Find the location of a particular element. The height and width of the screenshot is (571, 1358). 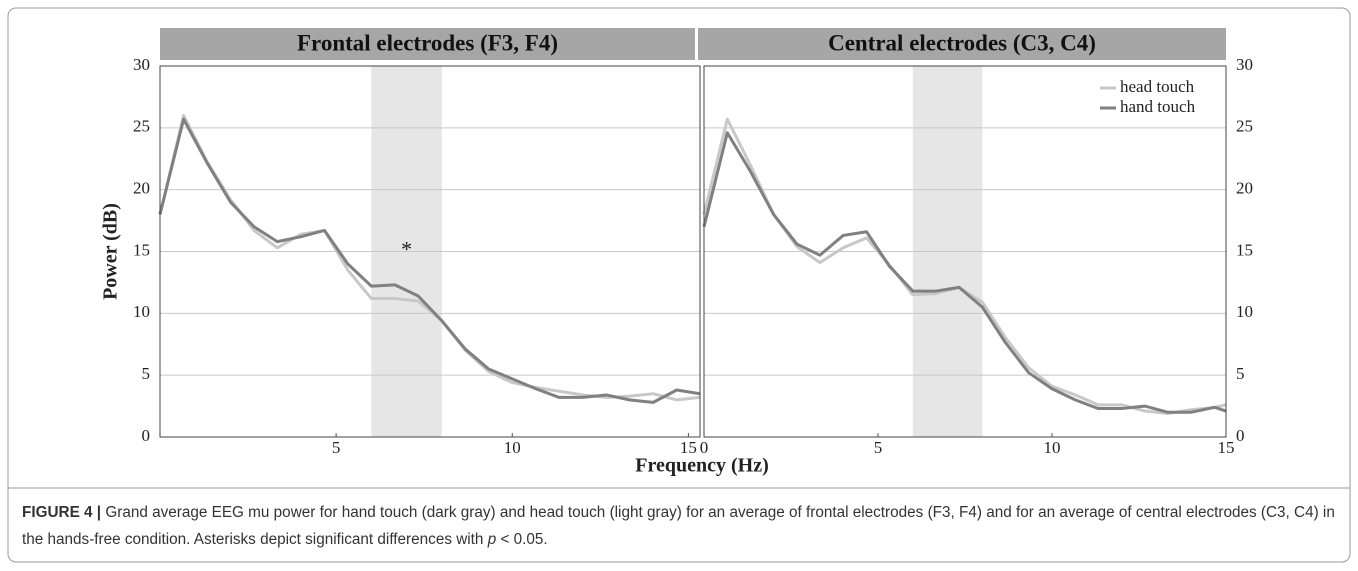

caption-italic: p is located at coordinates (492, 539).